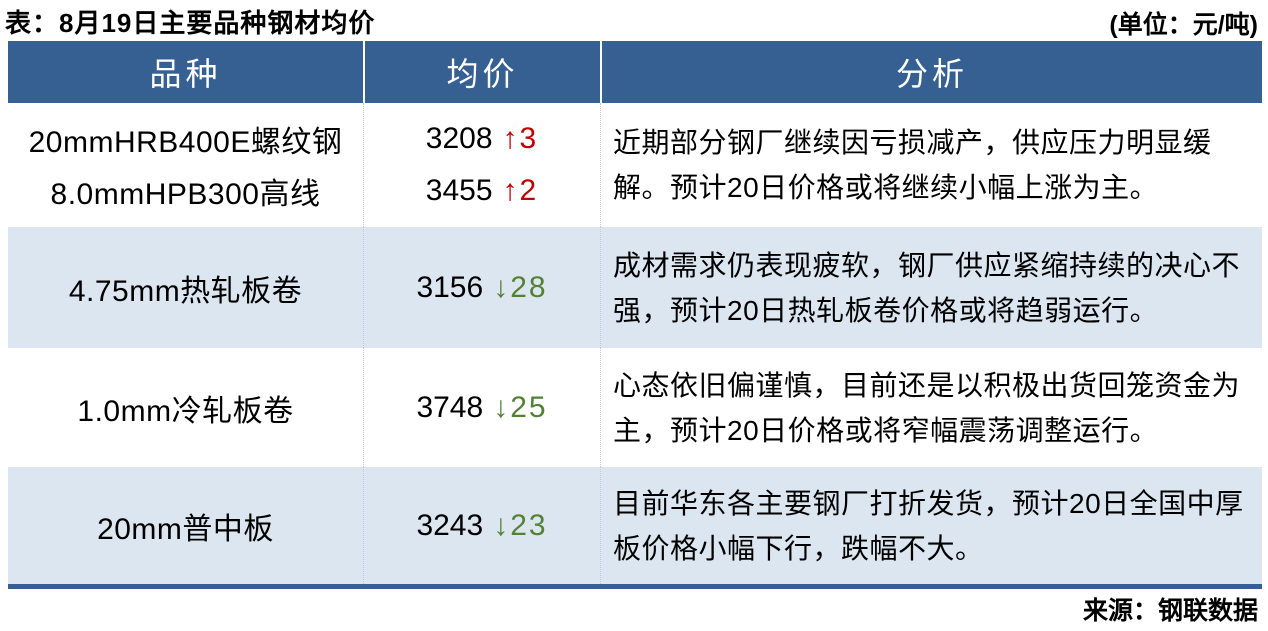  Describe the element at coordinates (185, 291) in the screenshot. I see `product-name: 4.75mm热轧板卷` at that location.